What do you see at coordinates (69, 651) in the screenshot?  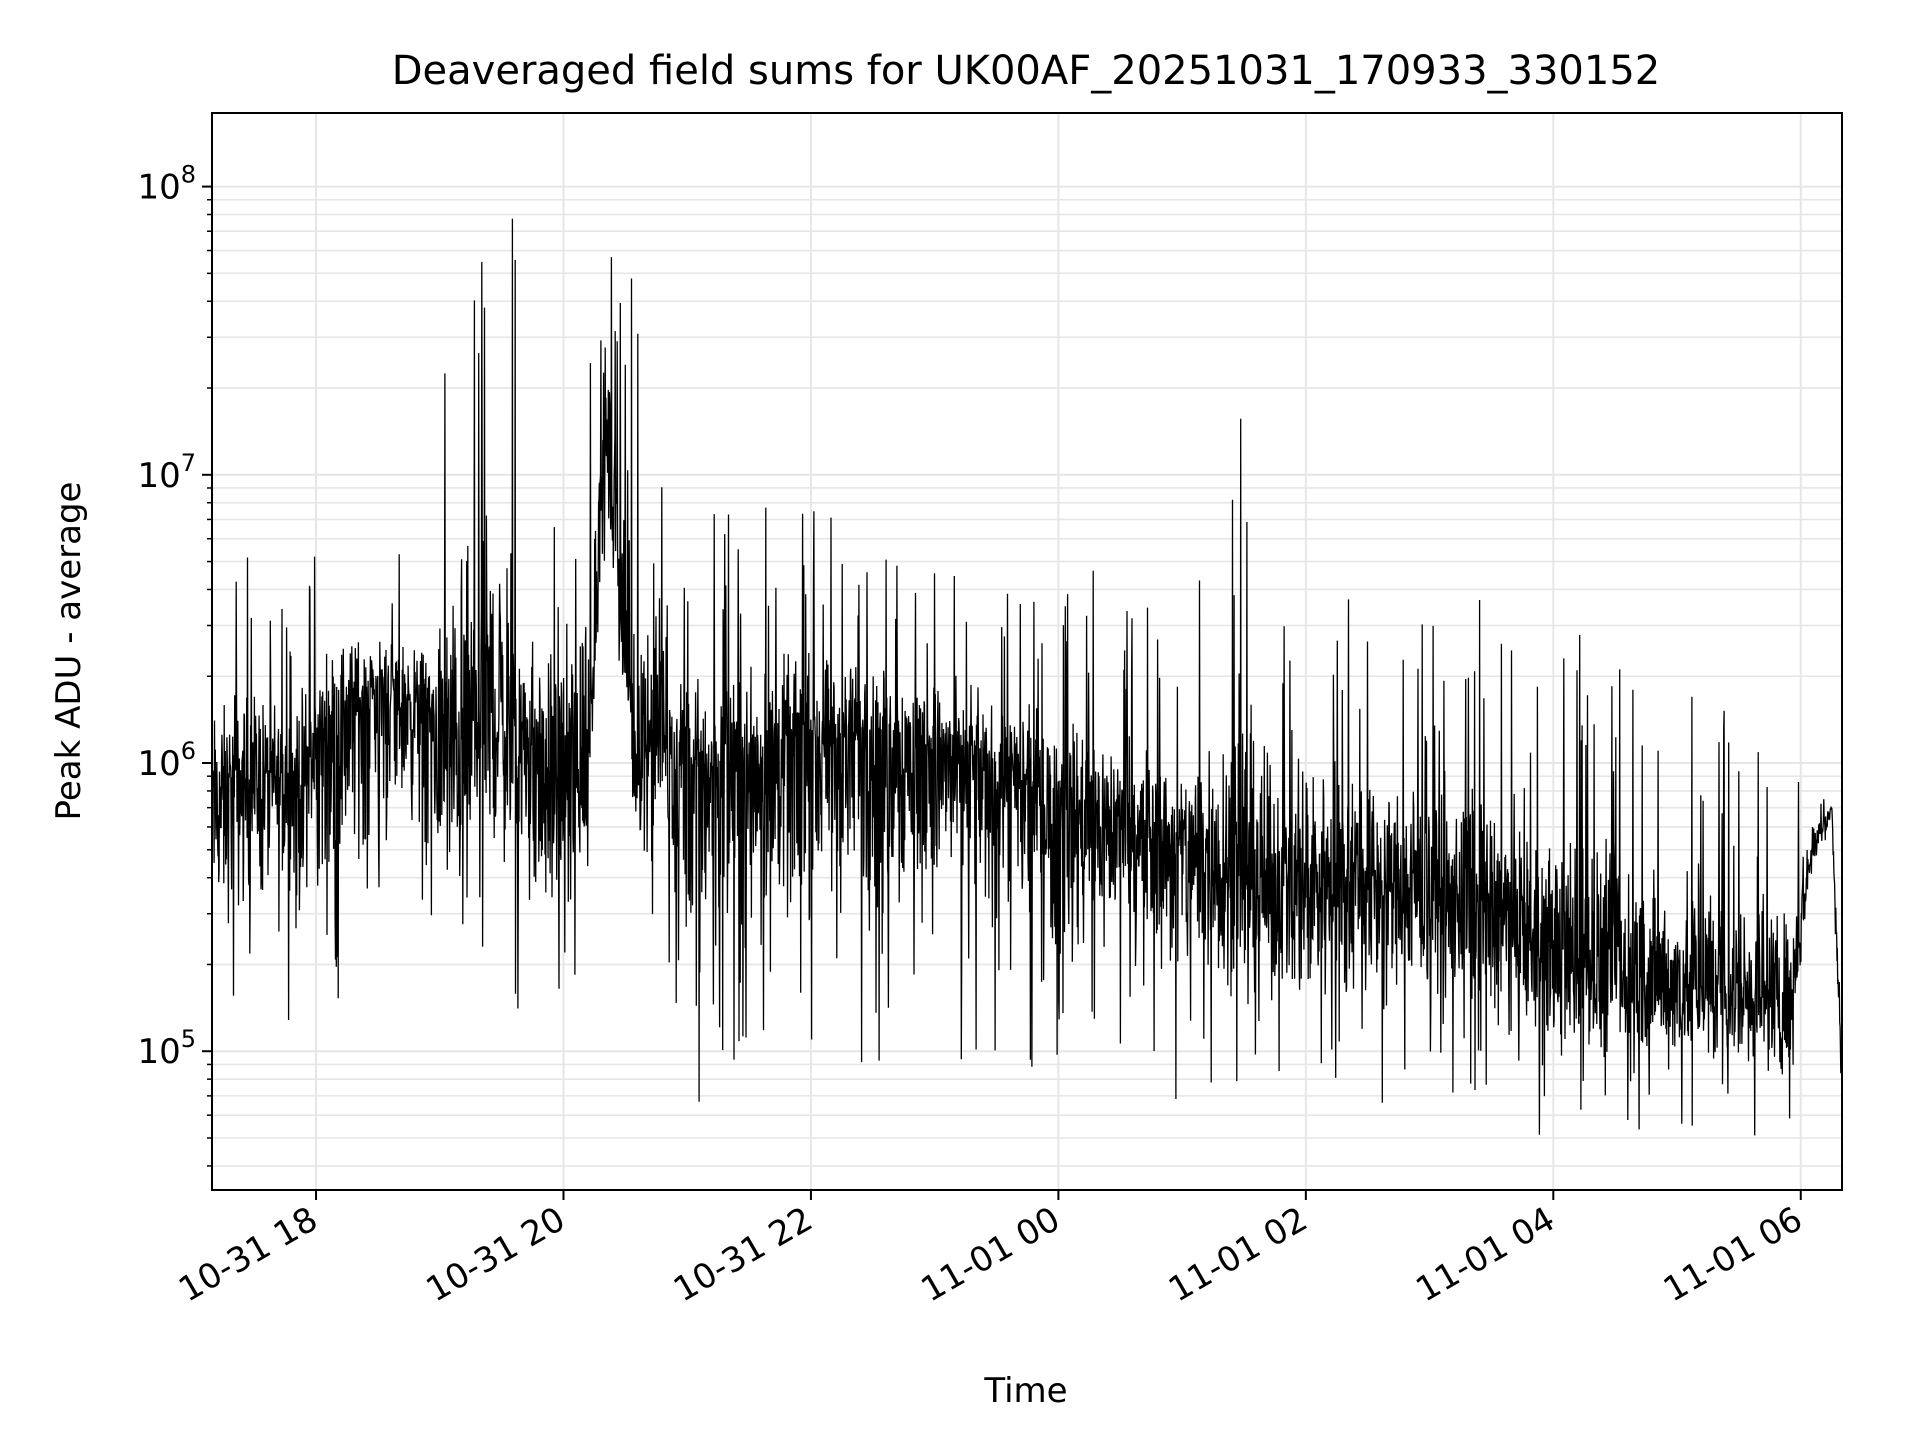 I see `y-axis-label: Peak ADU - average` at bounding box center [69, 651].